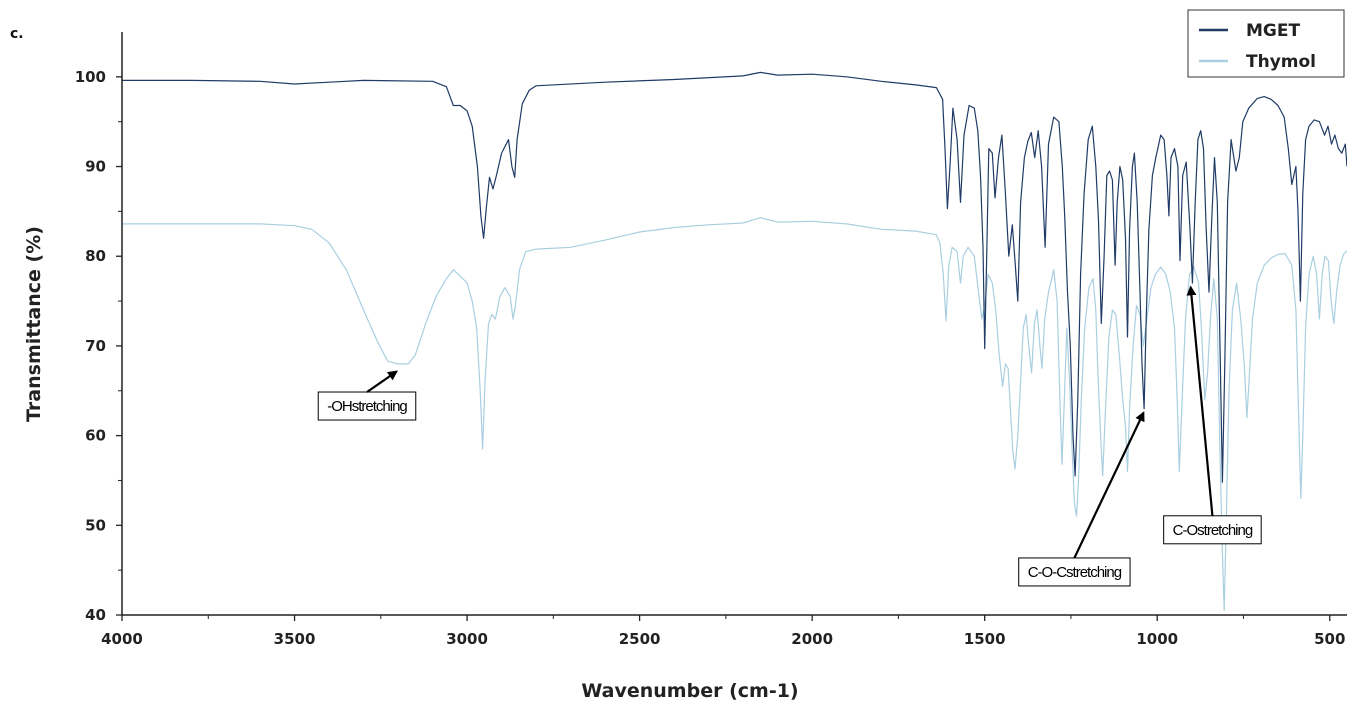  I want to click on y-tick-label: 50, so click(95, 525).